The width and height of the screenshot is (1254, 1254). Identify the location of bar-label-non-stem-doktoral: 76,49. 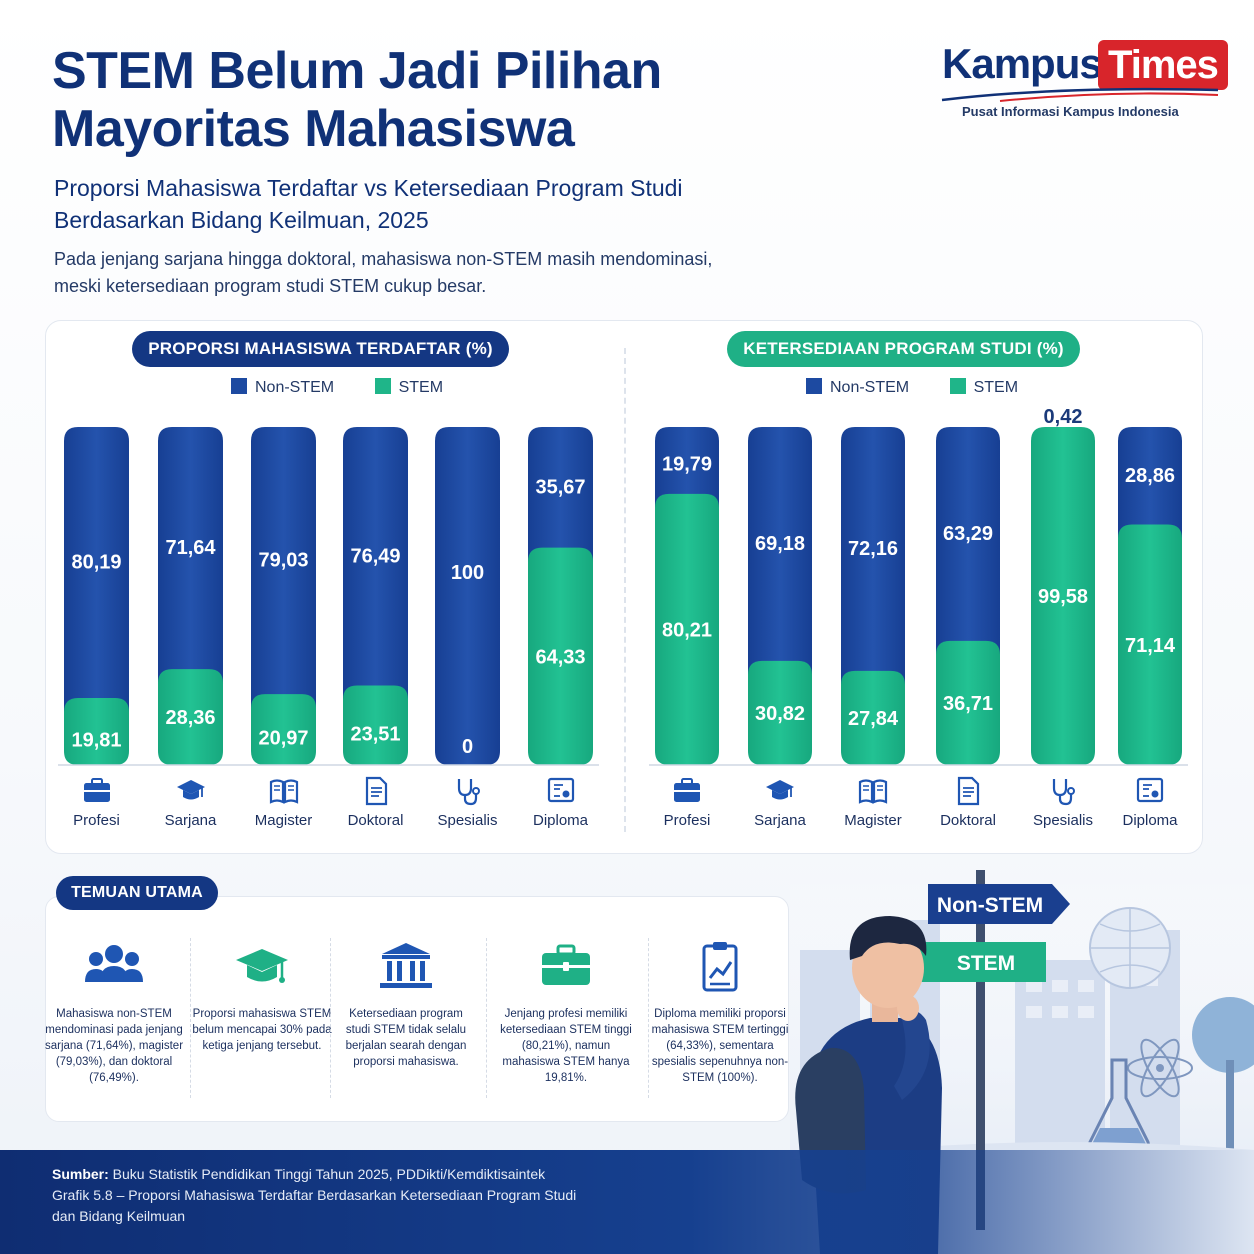
(375, 556).